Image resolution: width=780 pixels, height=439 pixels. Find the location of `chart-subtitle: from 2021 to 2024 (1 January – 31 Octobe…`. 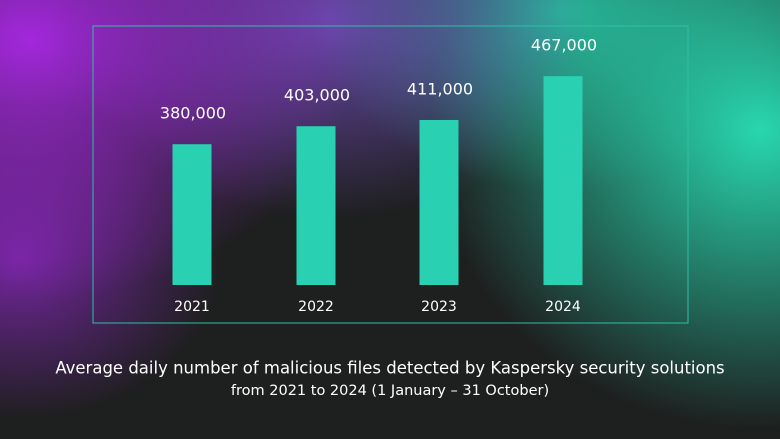

chart-subtitle: from 2021 to 2024 (1 January – 31 Octobe… is located at coordinates (390, 391).